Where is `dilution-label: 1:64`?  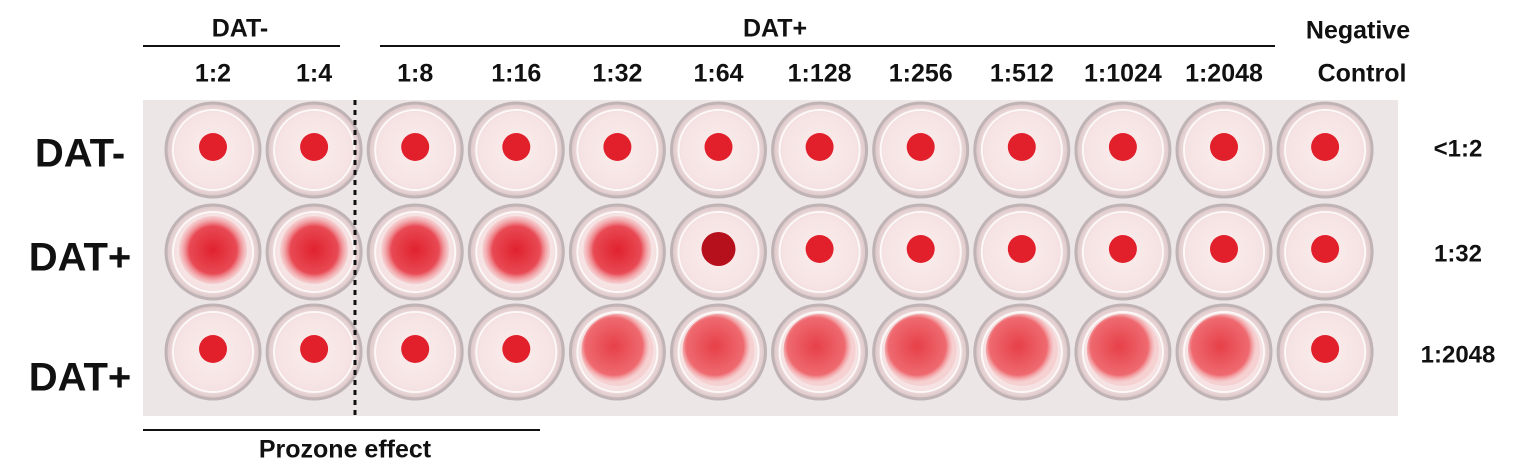 dilution-label: 1:64 is located at coordinates (718, 74).